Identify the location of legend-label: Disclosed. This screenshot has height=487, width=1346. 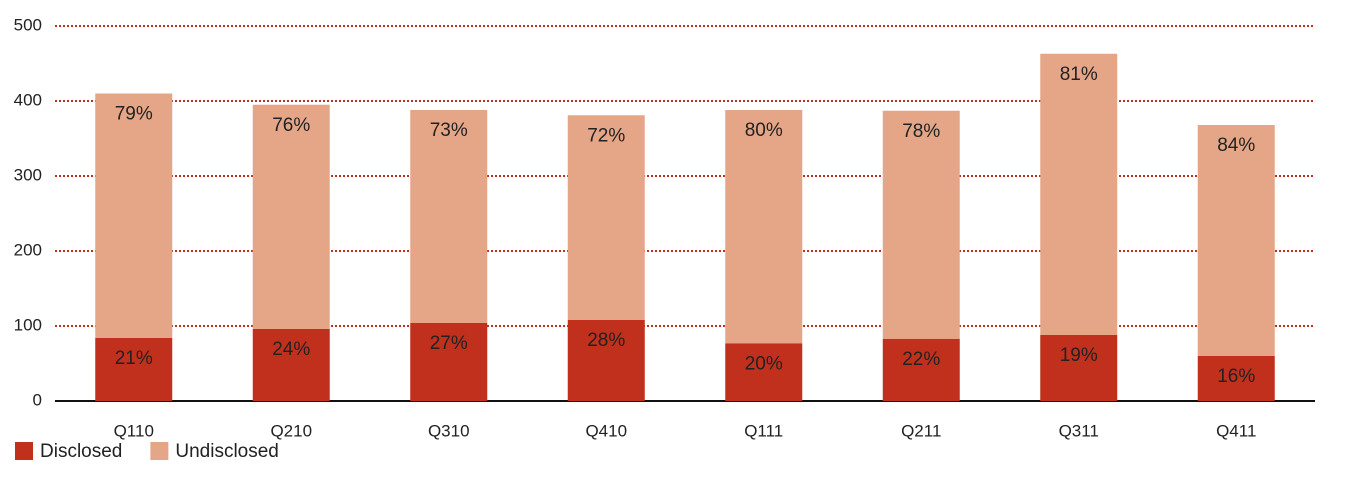
(81, 451).